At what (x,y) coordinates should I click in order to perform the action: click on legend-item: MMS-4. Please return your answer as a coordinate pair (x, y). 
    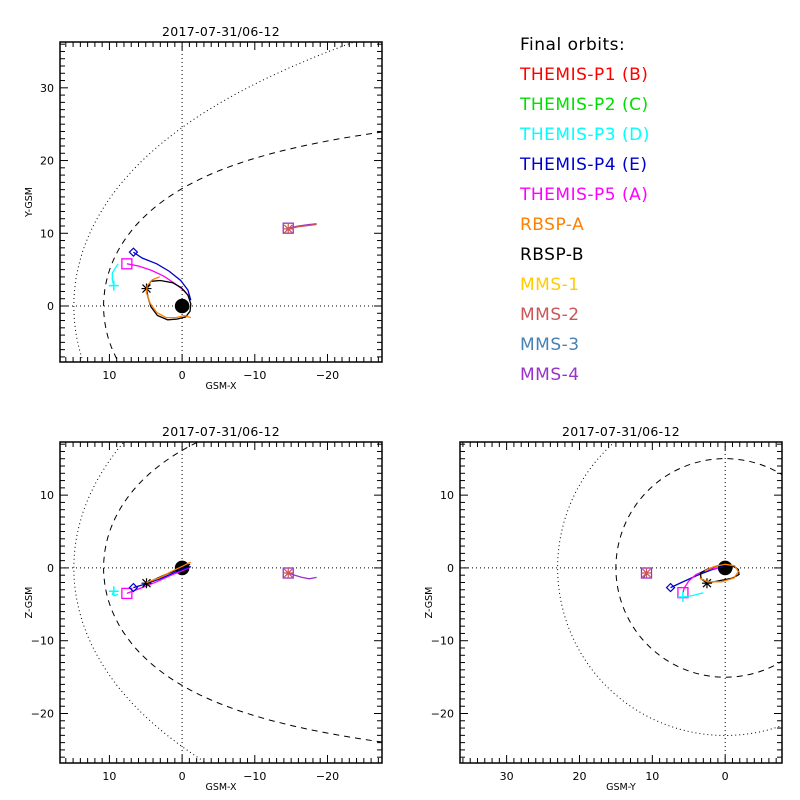
    Looking at the image, I should click on (550, 375).